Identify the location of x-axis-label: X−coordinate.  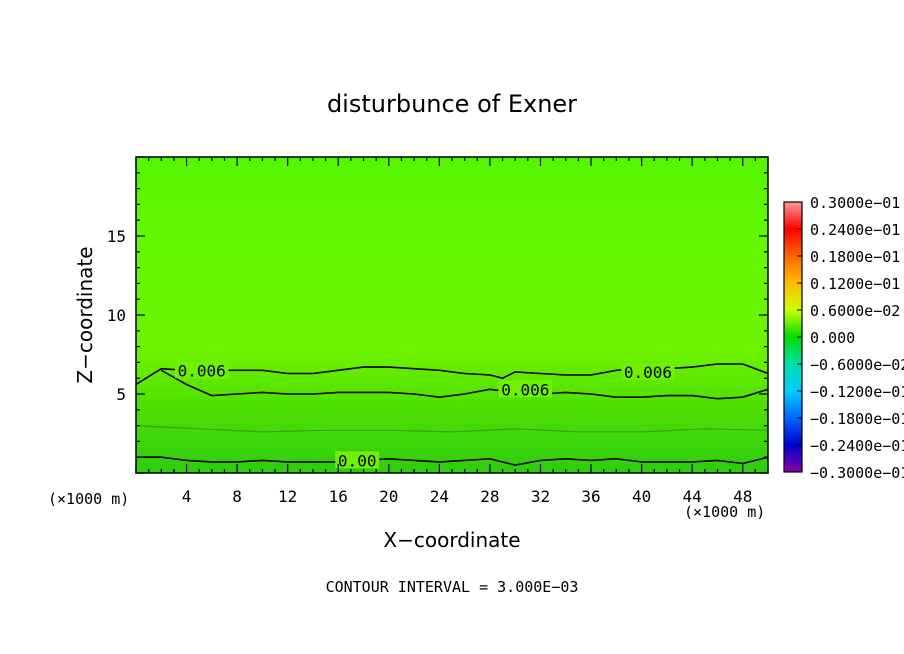
(451, 540).